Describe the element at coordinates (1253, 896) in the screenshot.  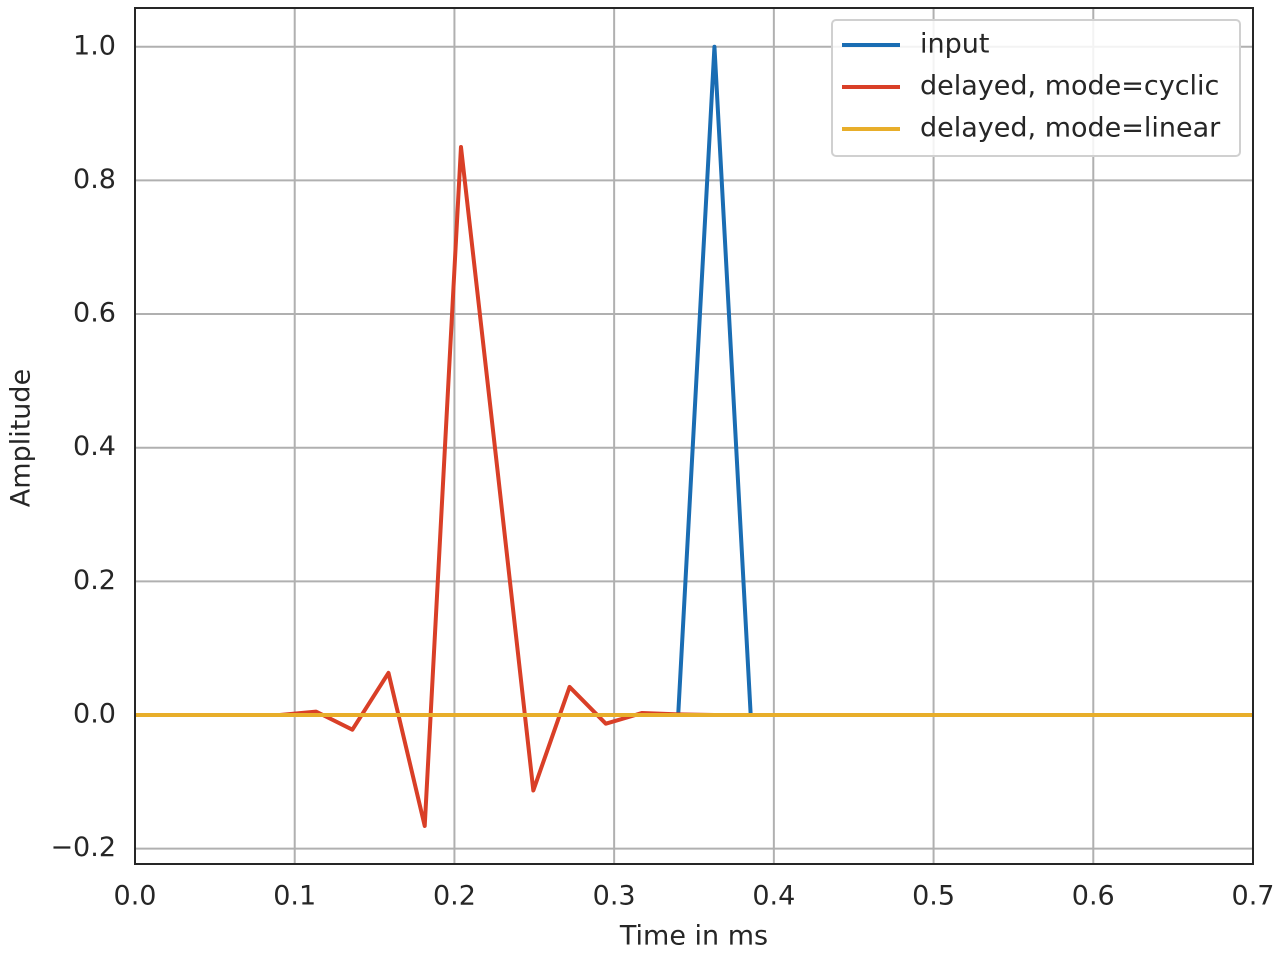
I see `x-tick-label: 0.7` at that location.